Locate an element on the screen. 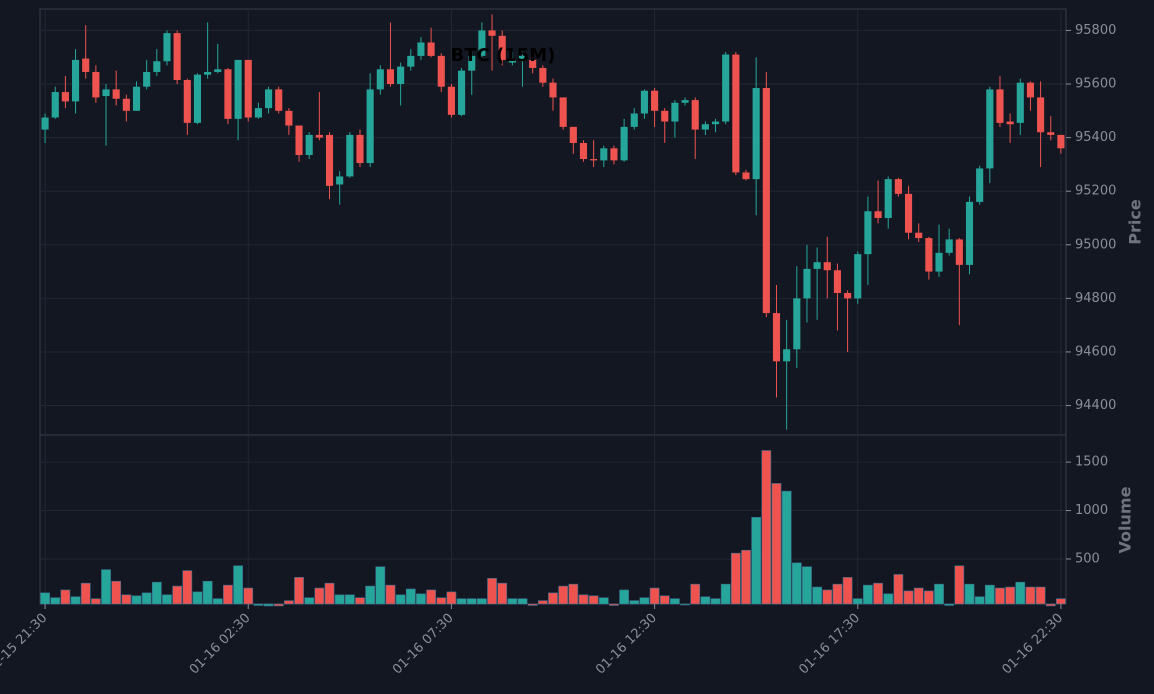 This screenshot has width=1154, height=694. y-tick-label: 94800 is located at coordinates (1095, 298).